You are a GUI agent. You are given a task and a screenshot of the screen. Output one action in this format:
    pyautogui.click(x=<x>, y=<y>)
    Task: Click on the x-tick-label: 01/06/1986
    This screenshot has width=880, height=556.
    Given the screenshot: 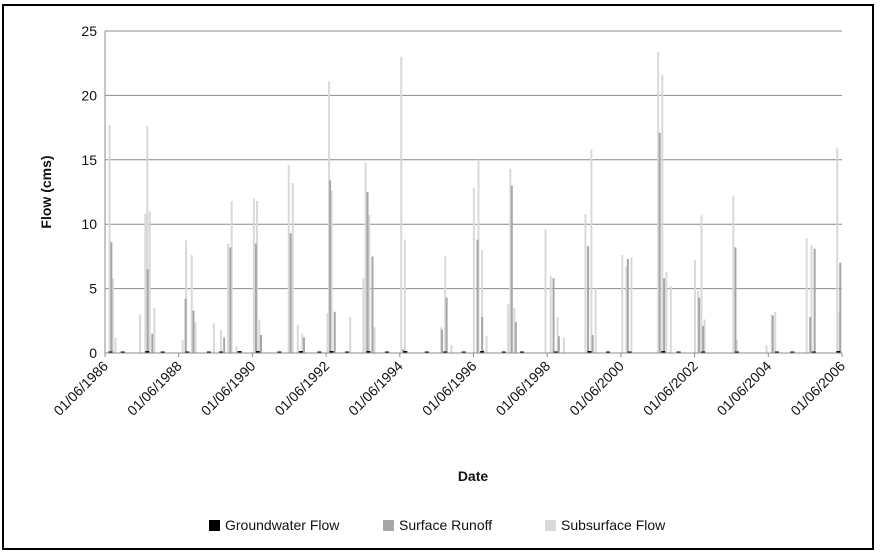 What is the action you would take?
    pyautogui.click(x=80, y=388)
    